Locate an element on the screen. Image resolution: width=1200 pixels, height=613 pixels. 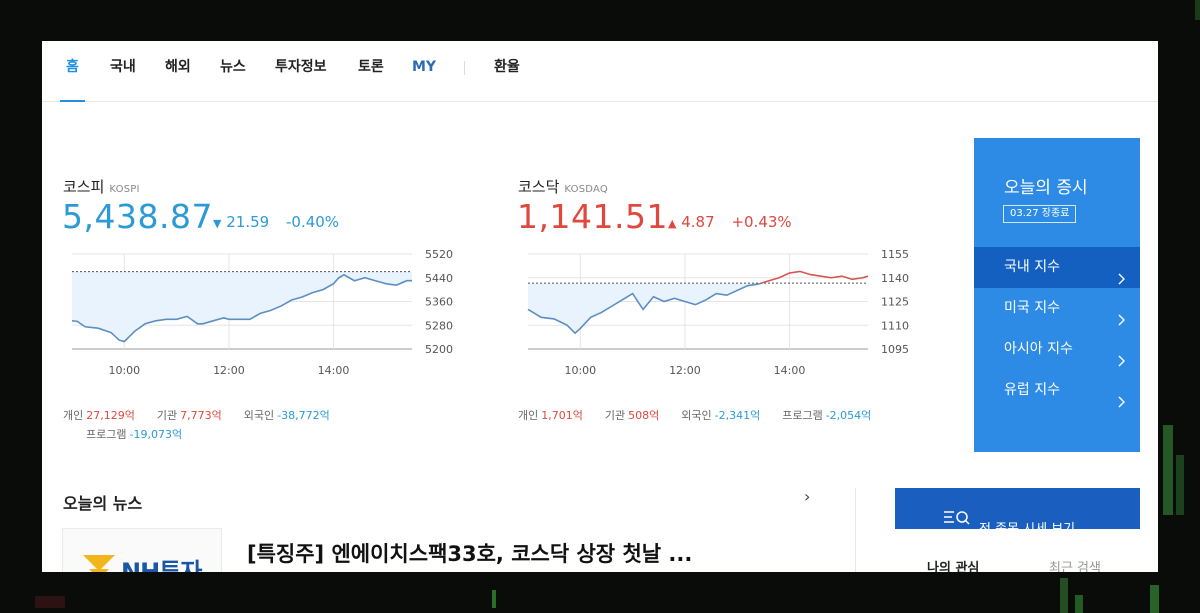
kospi-area-fill is located at coordinates (242, 306).